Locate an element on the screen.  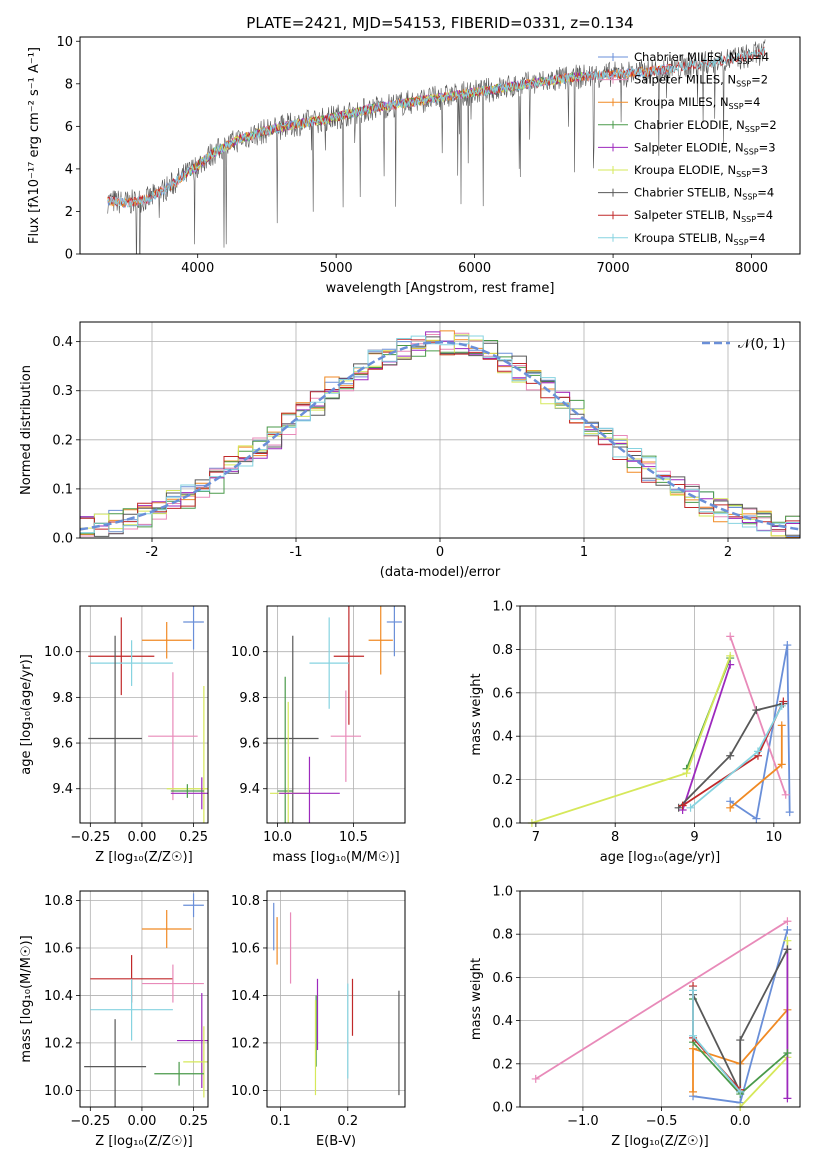
spectrum-line-c2 is located at coordinates (389, 136).